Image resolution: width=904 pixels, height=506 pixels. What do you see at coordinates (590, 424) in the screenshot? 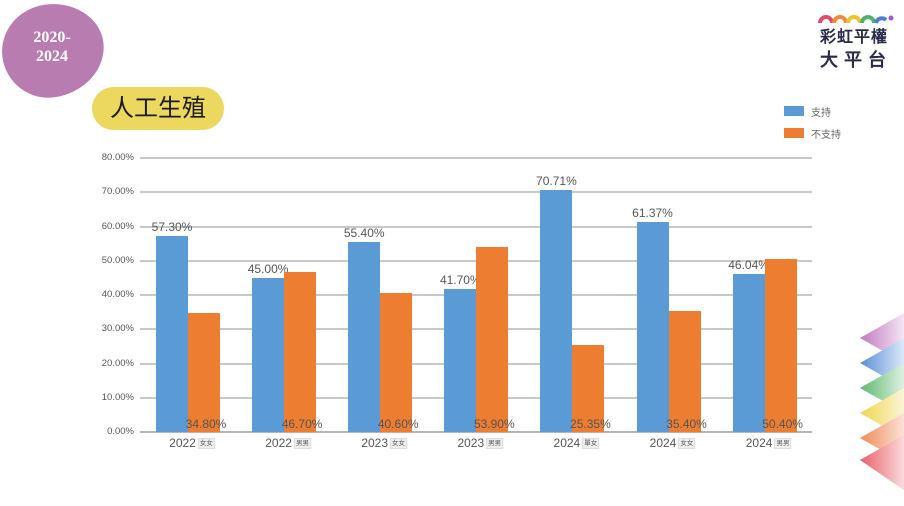
I see `data-label: 25.35%` at bounding box center [590, 424].